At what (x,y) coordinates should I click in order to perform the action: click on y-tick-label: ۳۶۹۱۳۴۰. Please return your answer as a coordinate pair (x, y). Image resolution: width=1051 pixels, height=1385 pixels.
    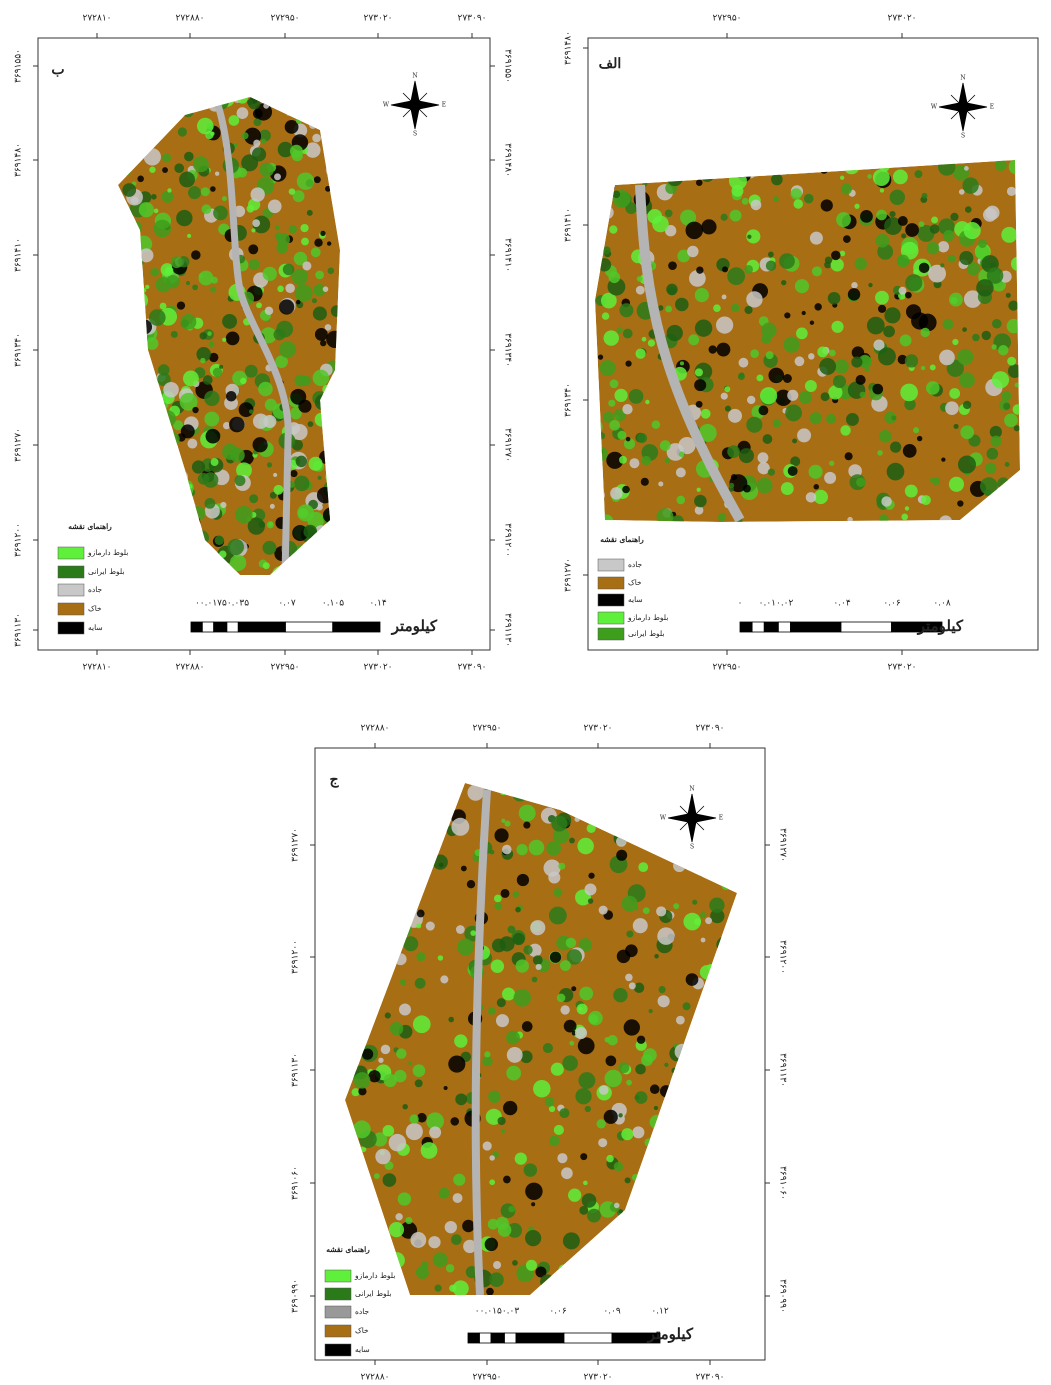
    Looking at the image, I should click on (19, 350).